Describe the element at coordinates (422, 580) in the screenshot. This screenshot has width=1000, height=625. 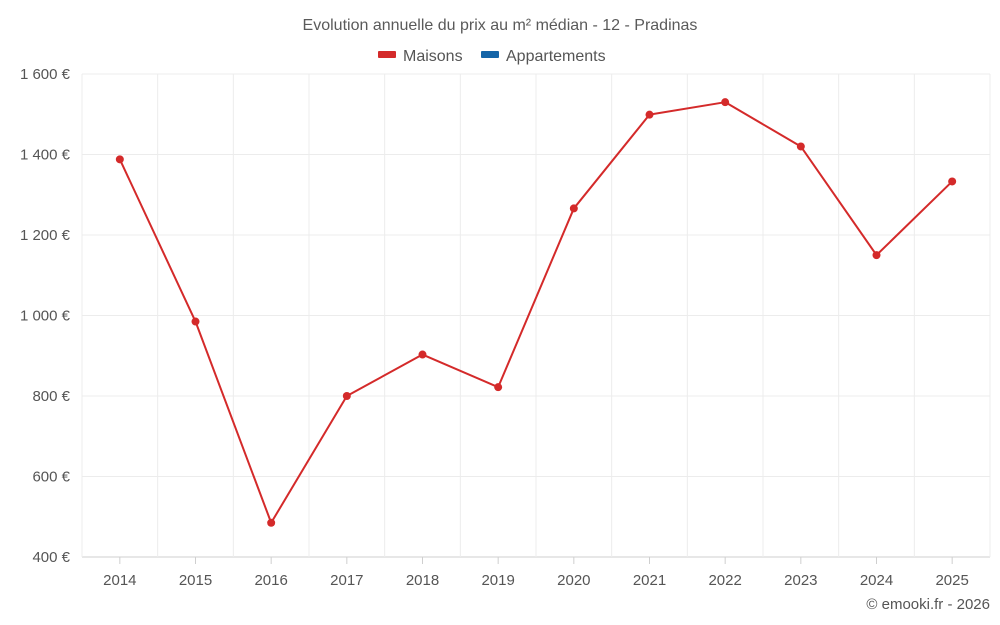
I see `x-tick-label: 2018` at that location.